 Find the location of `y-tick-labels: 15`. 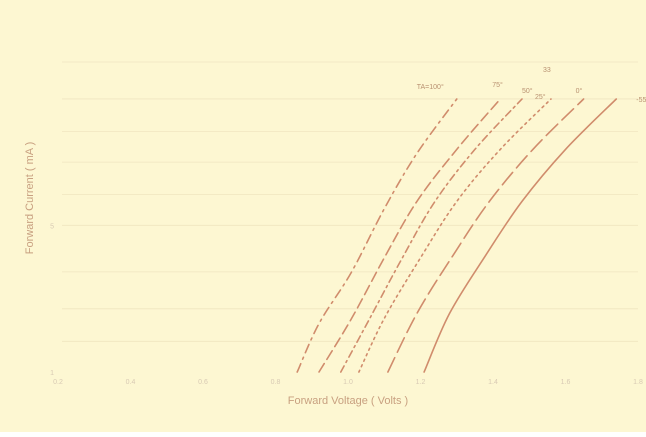

y-tick-labels: 15 is located at coordinates (52, 300).